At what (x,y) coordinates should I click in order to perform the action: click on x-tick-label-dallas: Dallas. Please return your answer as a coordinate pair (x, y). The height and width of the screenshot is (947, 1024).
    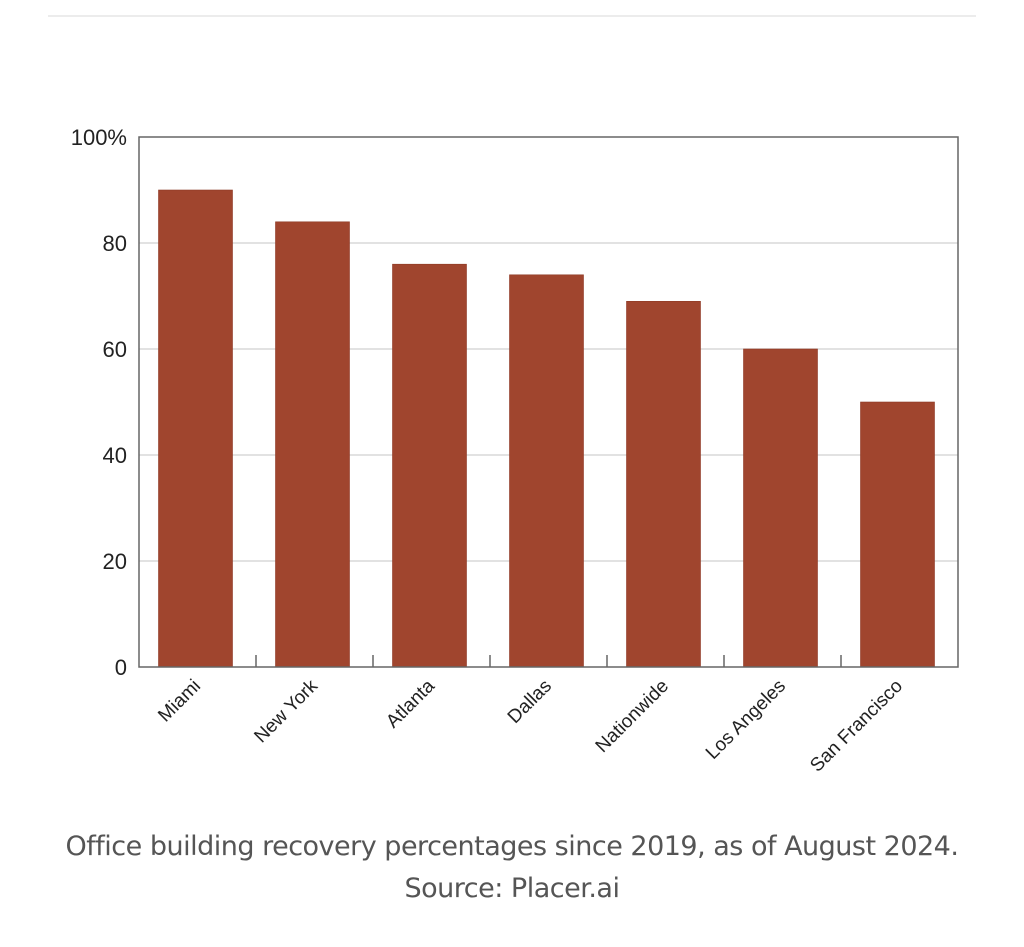
    Looking at the image, I should click on (530, 702).